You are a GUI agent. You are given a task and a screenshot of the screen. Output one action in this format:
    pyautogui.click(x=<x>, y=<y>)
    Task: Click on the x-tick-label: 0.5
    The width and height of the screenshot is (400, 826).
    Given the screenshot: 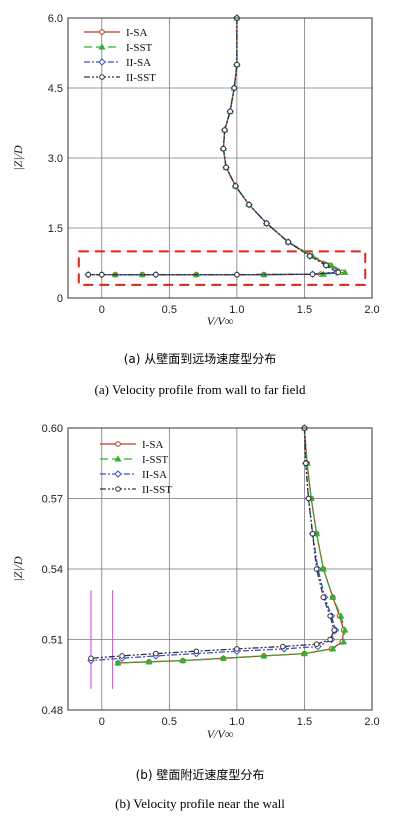 What is the action you would take?
    pyautogui.click(x=169, y=722)
    